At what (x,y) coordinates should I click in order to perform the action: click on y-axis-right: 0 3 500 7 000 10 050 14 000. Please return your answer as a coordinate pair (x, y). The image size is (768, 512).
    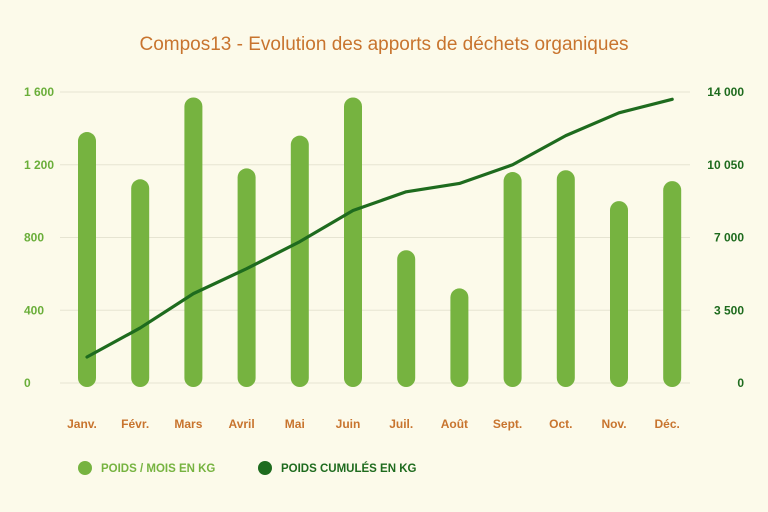
    Looking at the image, I should click on (725, 237).